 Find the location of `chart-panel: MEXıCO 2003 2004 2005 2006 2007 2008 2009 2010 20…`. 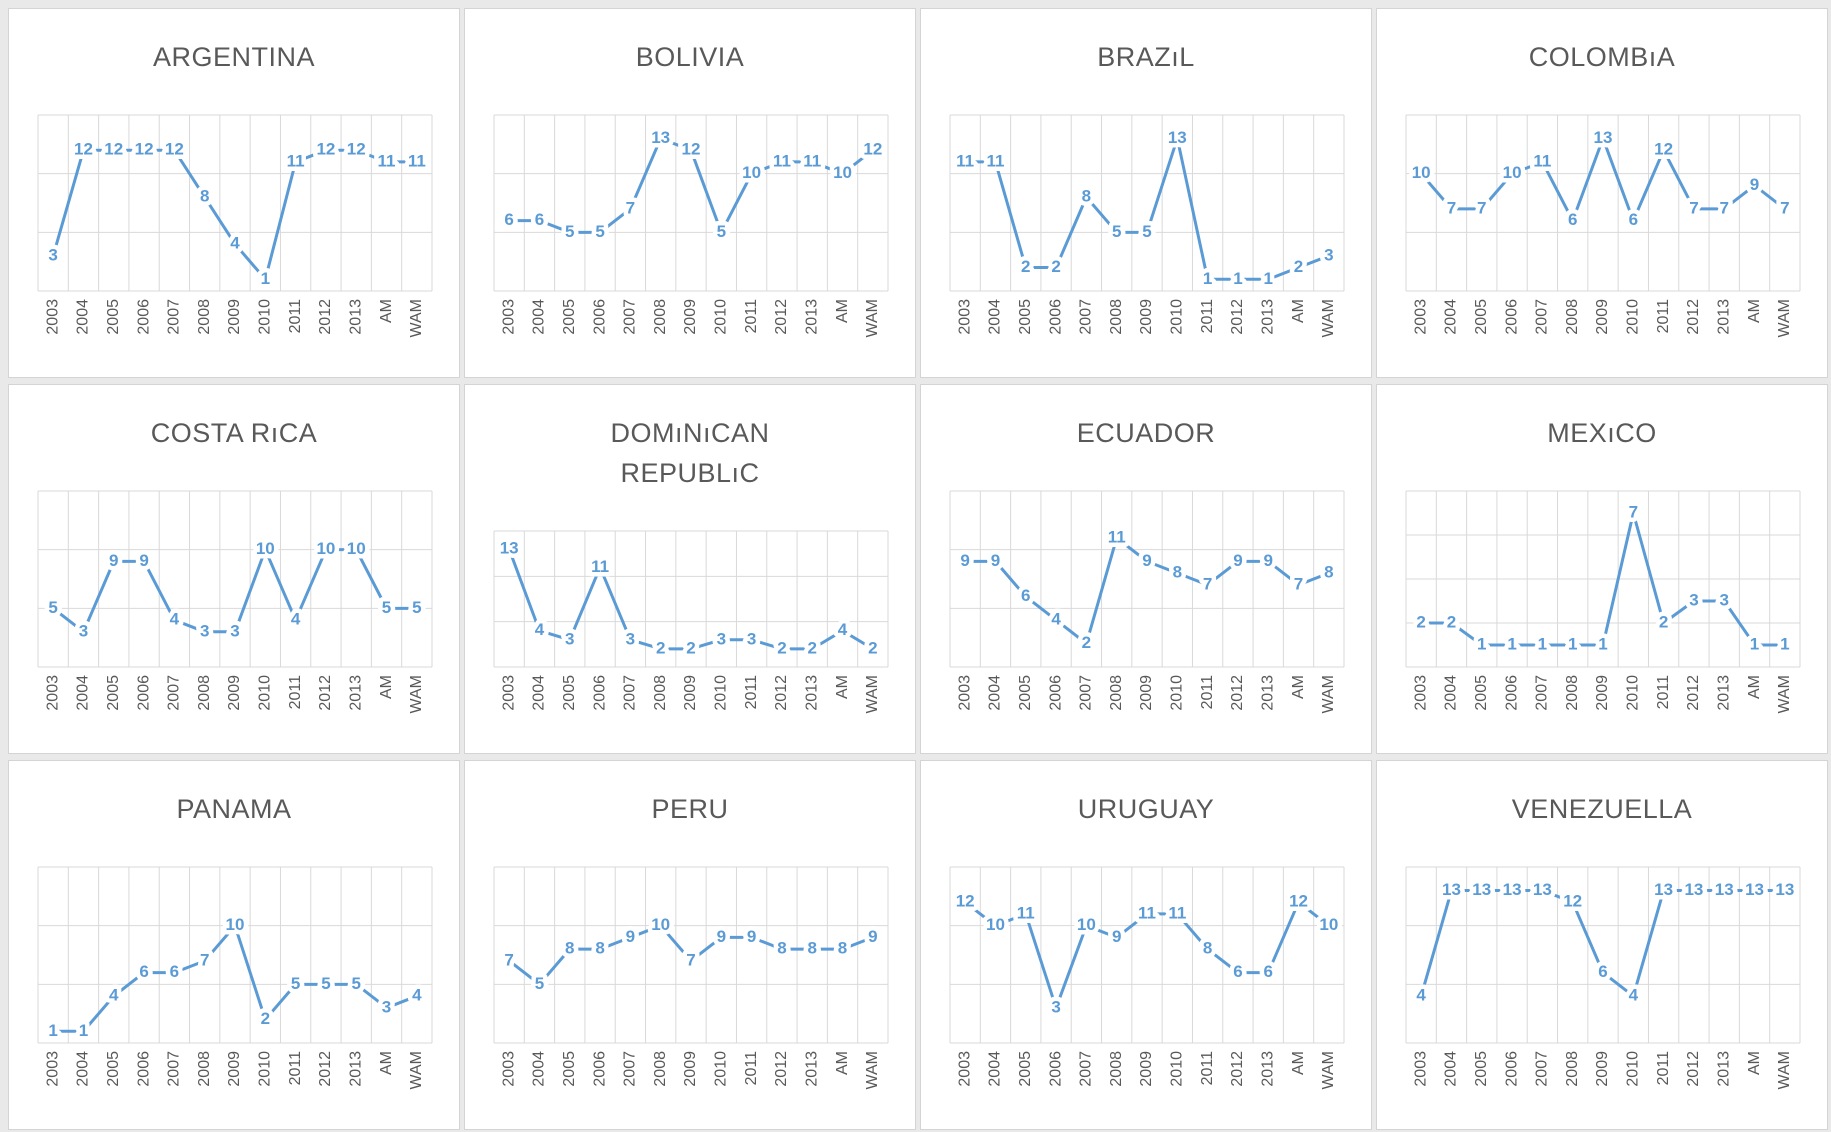

chart-panel: MEXıCO 2003 2004 2005 2006 2007 2008 2009 2010 20… is located at coordinates (1602, 569).